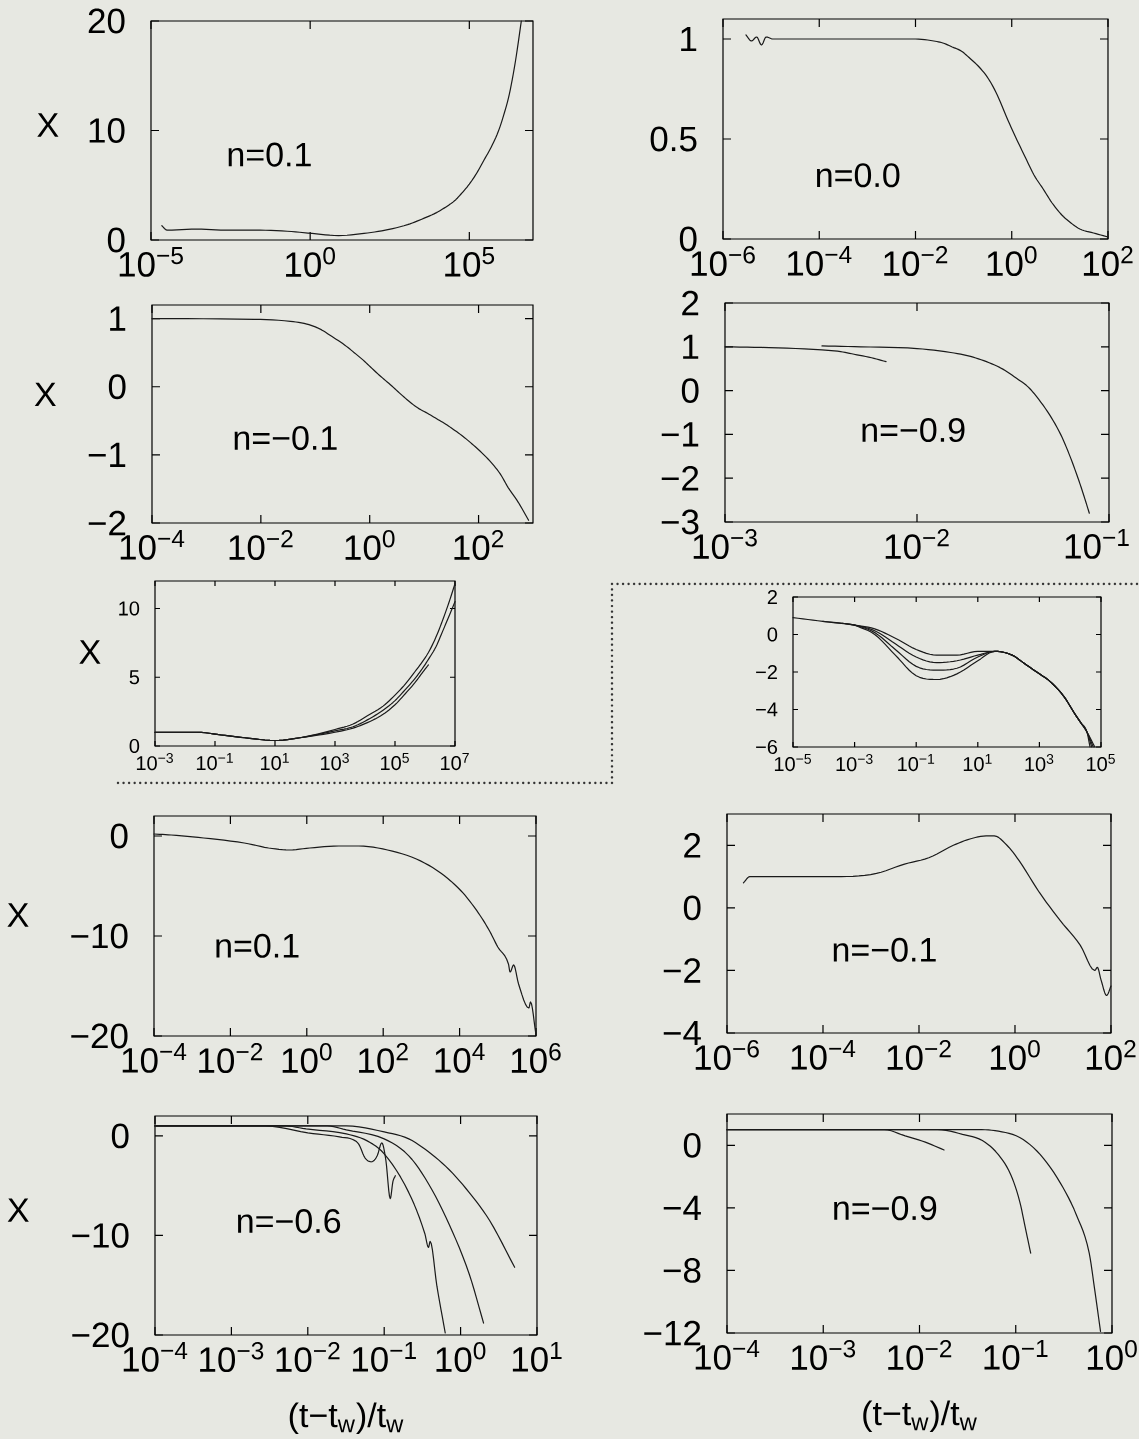 This screenshot has width=1139, height=1439. I want to click on annotation: n=0.0, so click(858, 175).